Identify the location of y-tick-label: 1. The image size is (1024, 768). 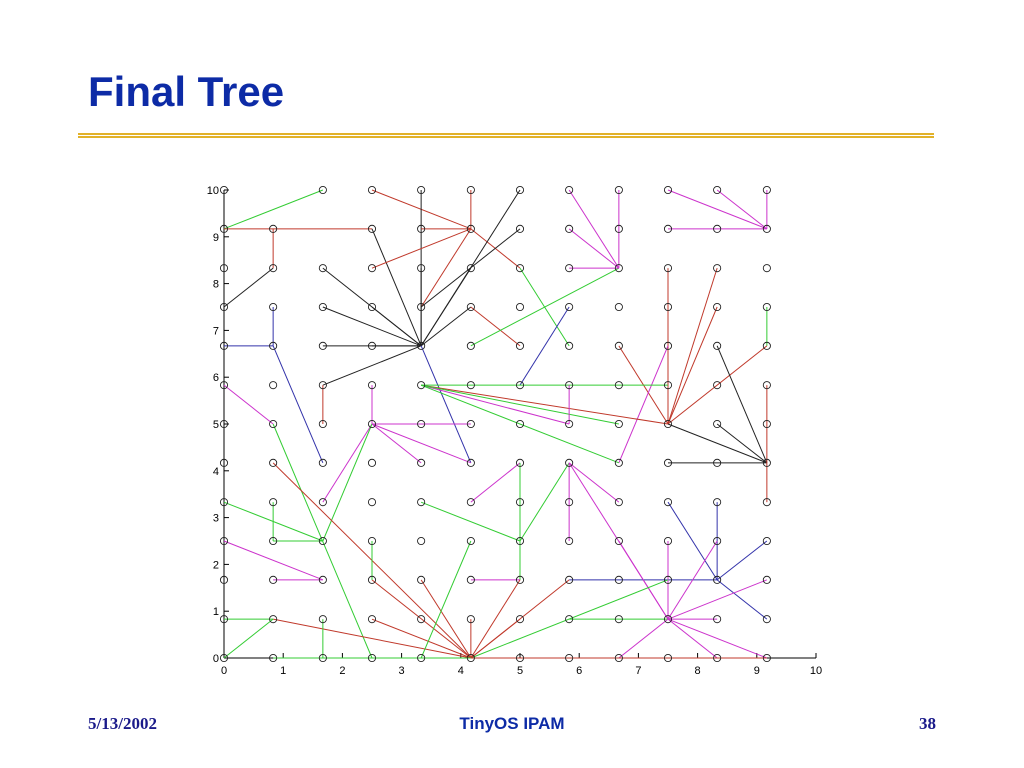
(216, 612).